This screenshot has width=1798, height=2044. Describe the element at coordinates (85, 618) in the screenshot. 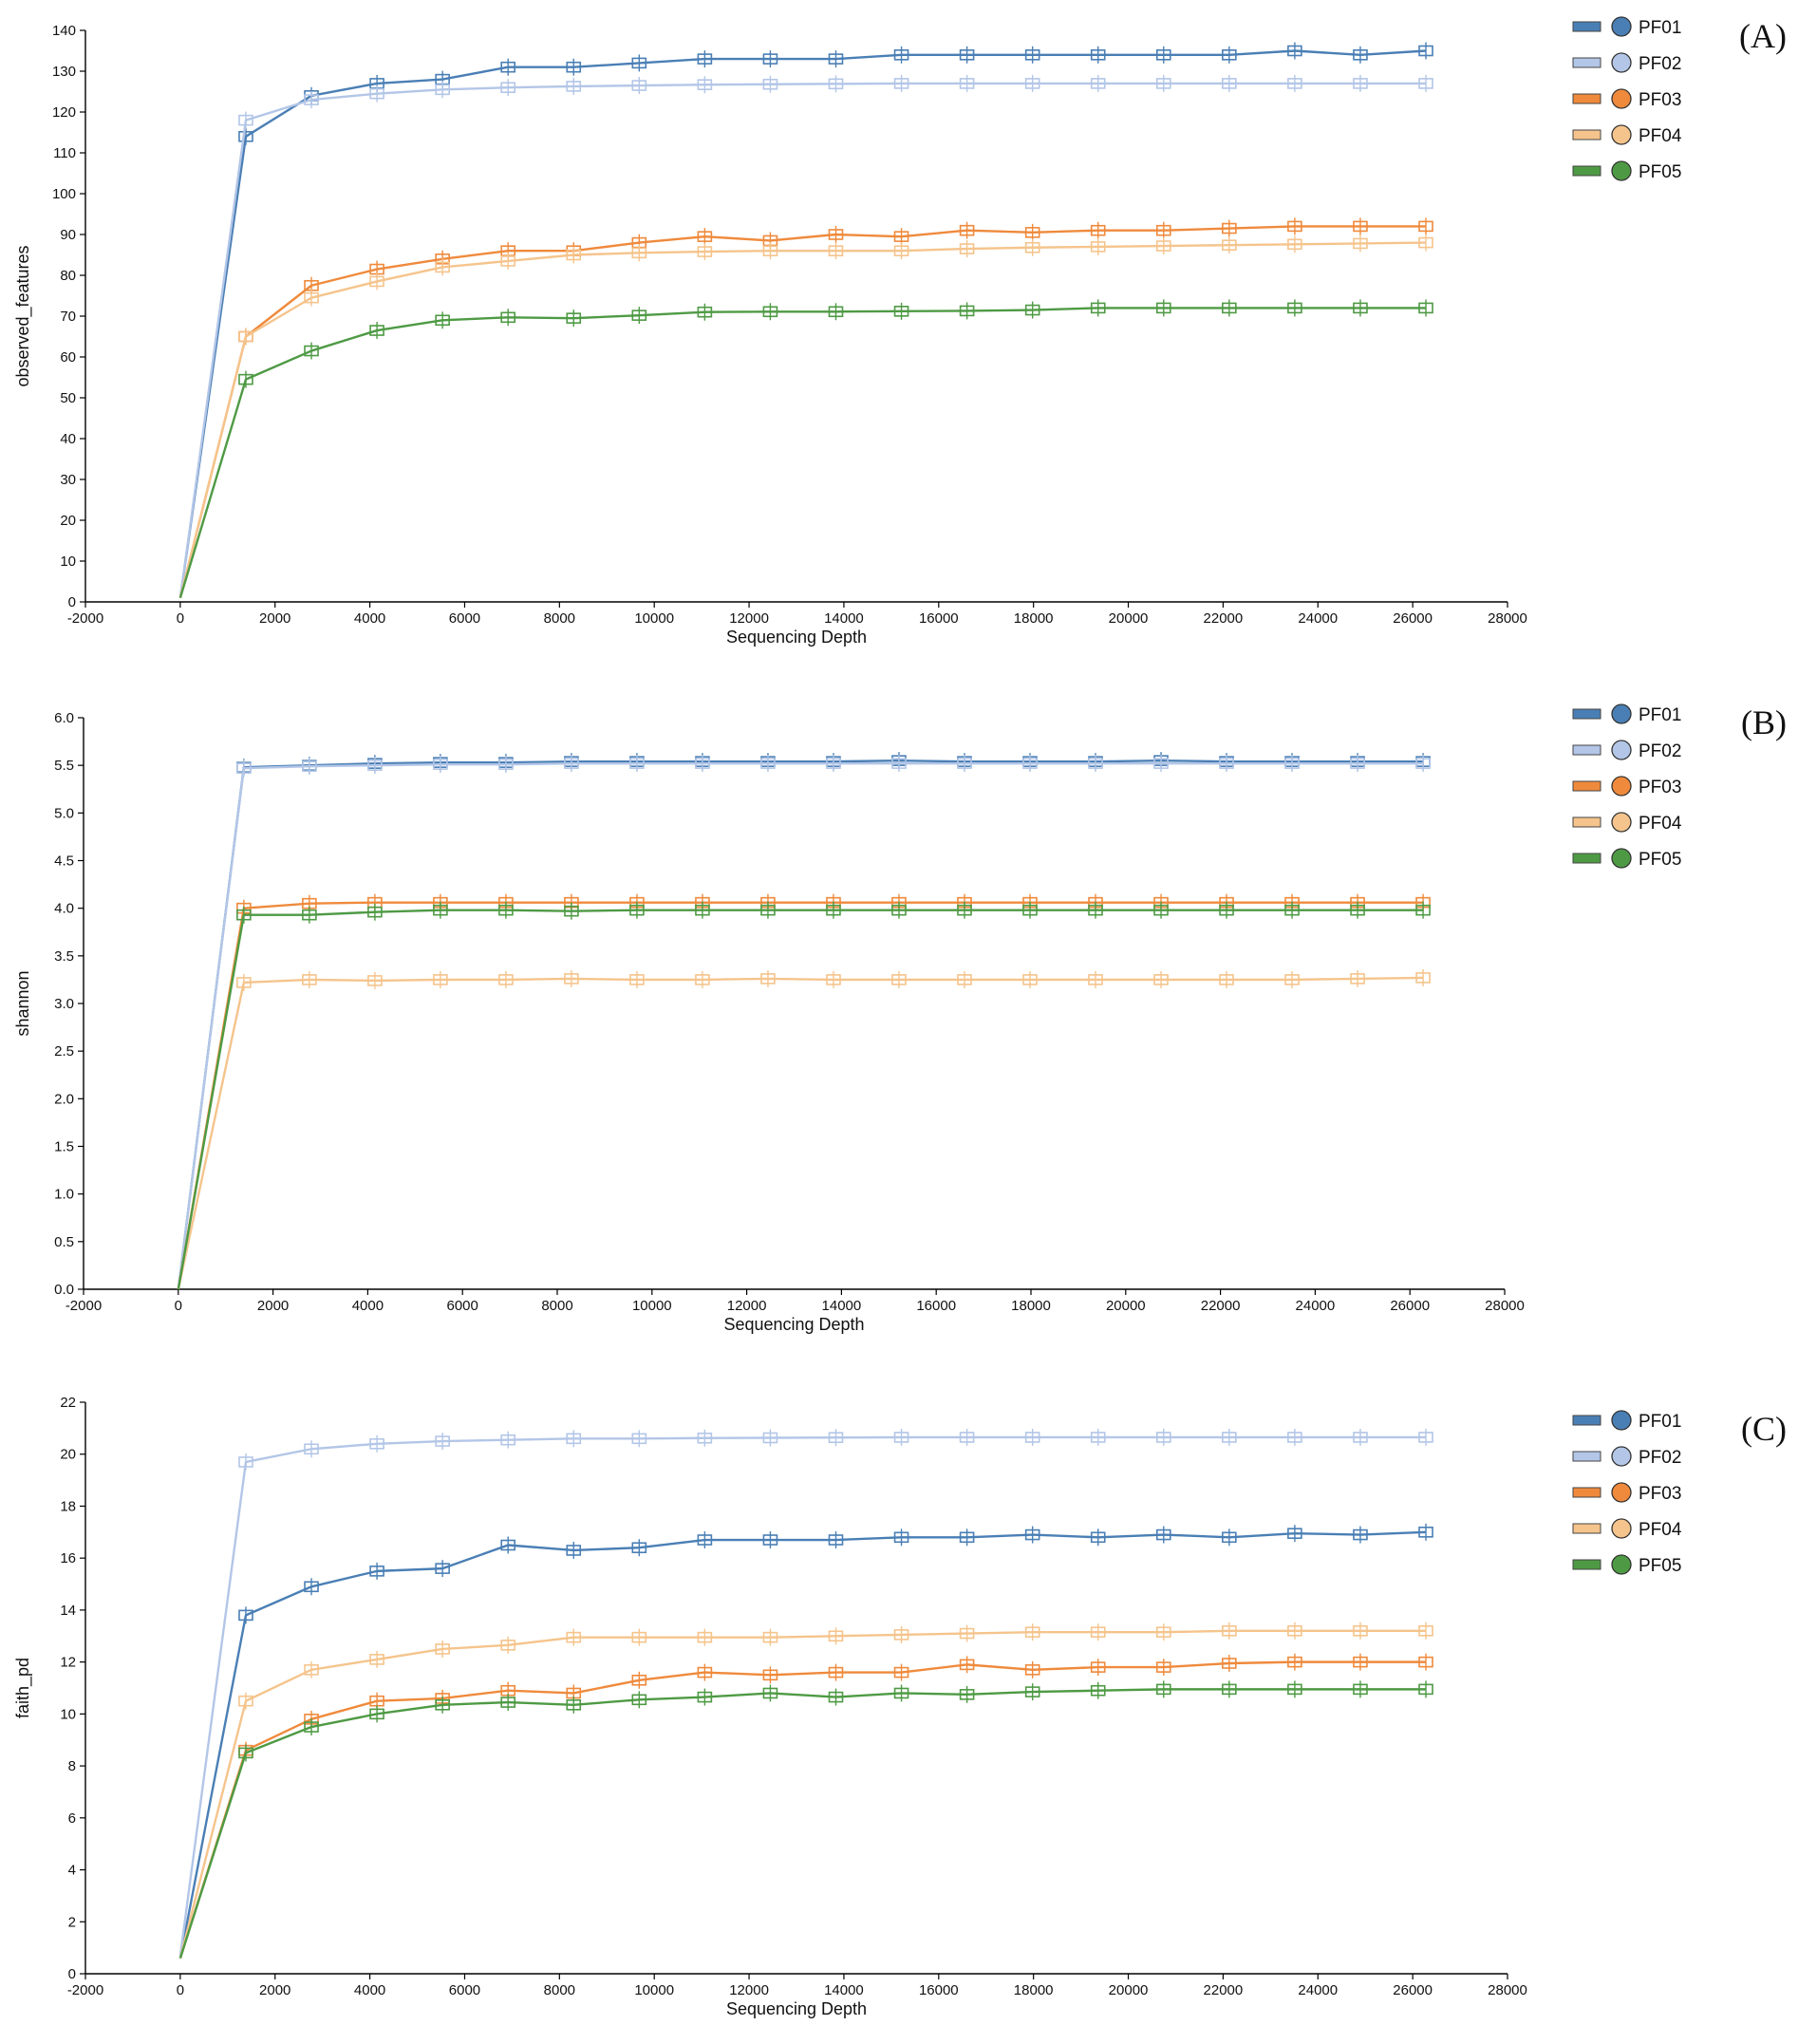

I see `x-tick-label: -2000` at that location.